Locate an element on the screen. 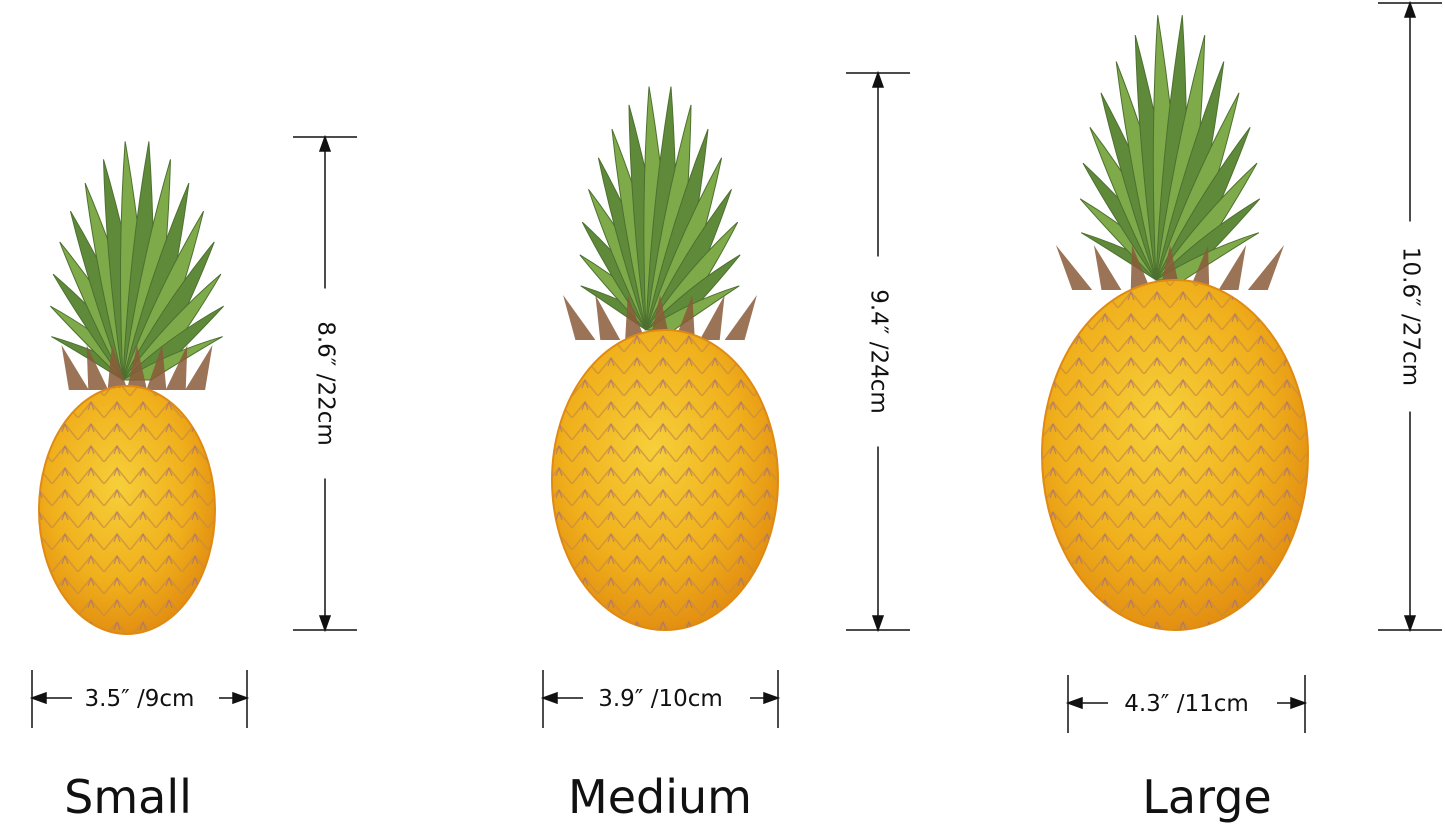 The width and height of the screenshot is (1445, 831). height-dimension-medium is located at coordinates (878, 351).